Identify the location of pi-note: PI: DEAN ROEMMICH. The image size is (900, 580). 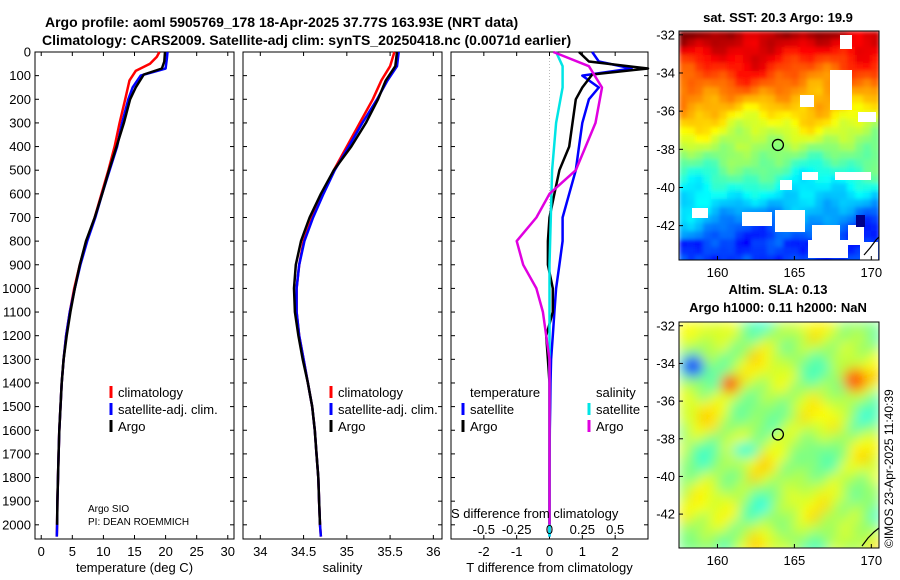
(138, 522).